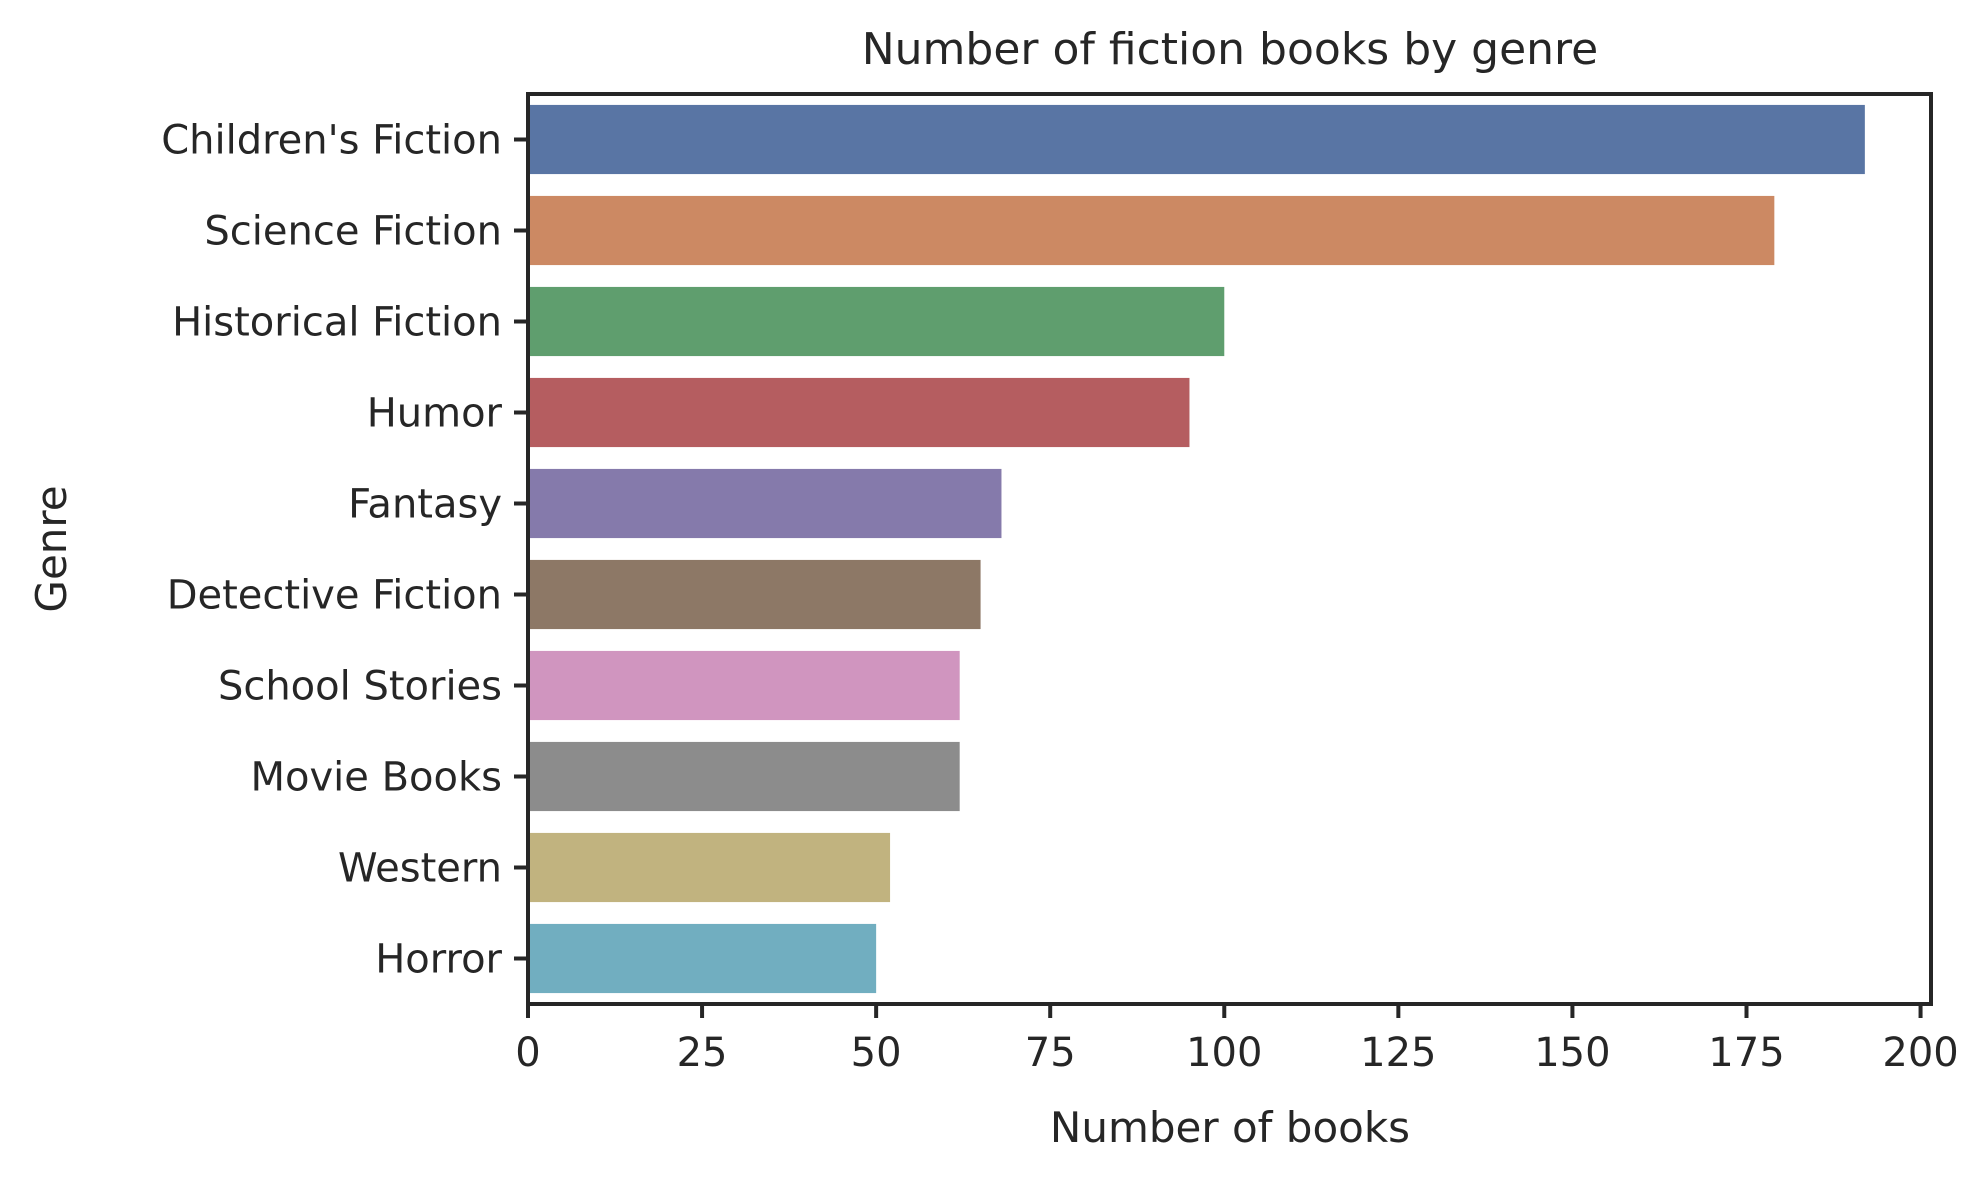 The image size is (1982, 1178). What do you see at coordinates (337, 323) in the screenshot?
I see `y-tick-label: Historical Fiction` at bounding box center [337, 323].